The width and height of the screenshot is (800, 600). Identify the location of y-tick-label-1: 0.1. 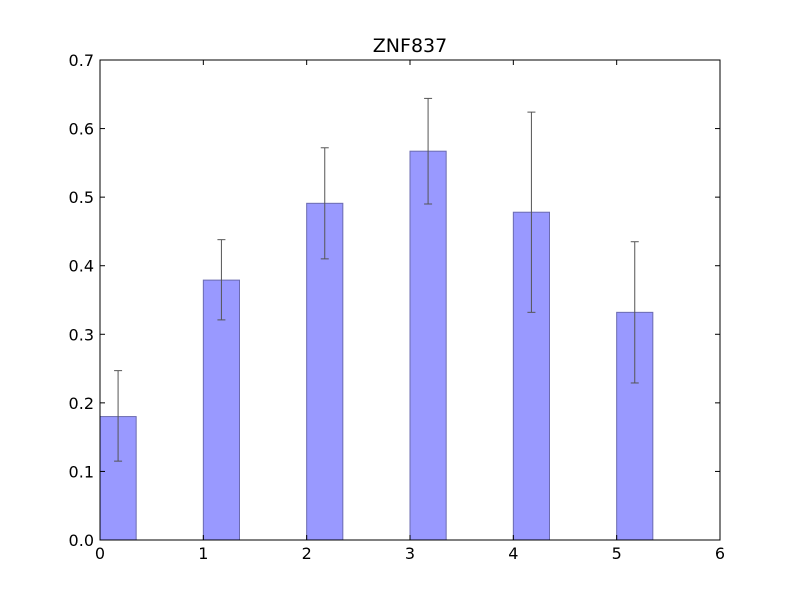
(81, 471).